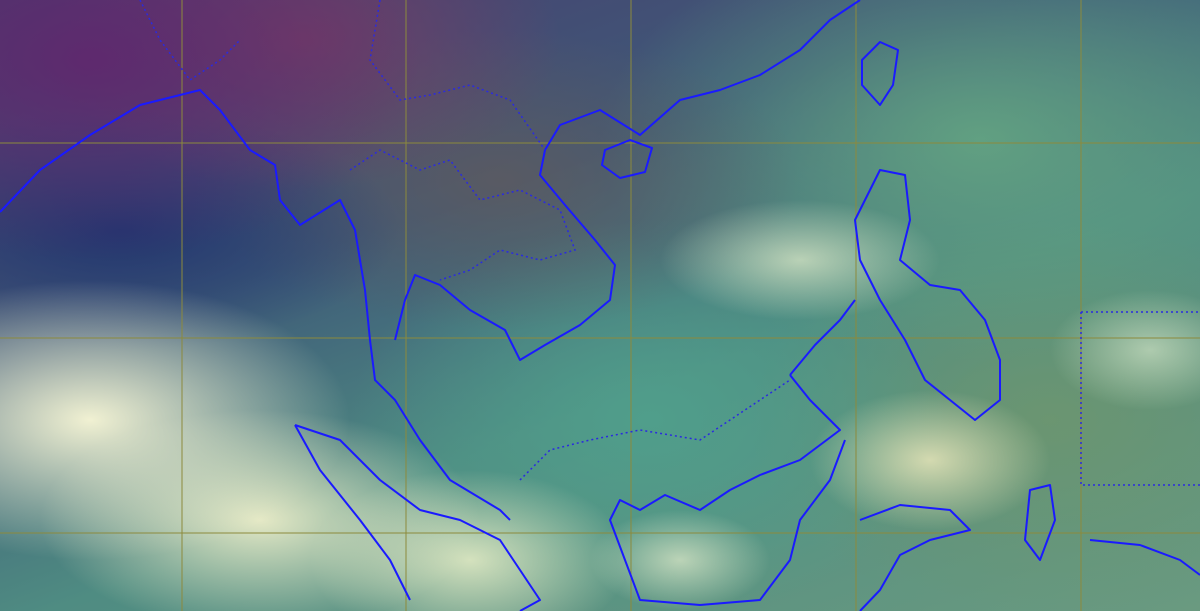 This screenshot has width=1200, height=611. Describe the element at coordinates (417, 517) in the screenshot. I see `coastline-sumatra` at that location.